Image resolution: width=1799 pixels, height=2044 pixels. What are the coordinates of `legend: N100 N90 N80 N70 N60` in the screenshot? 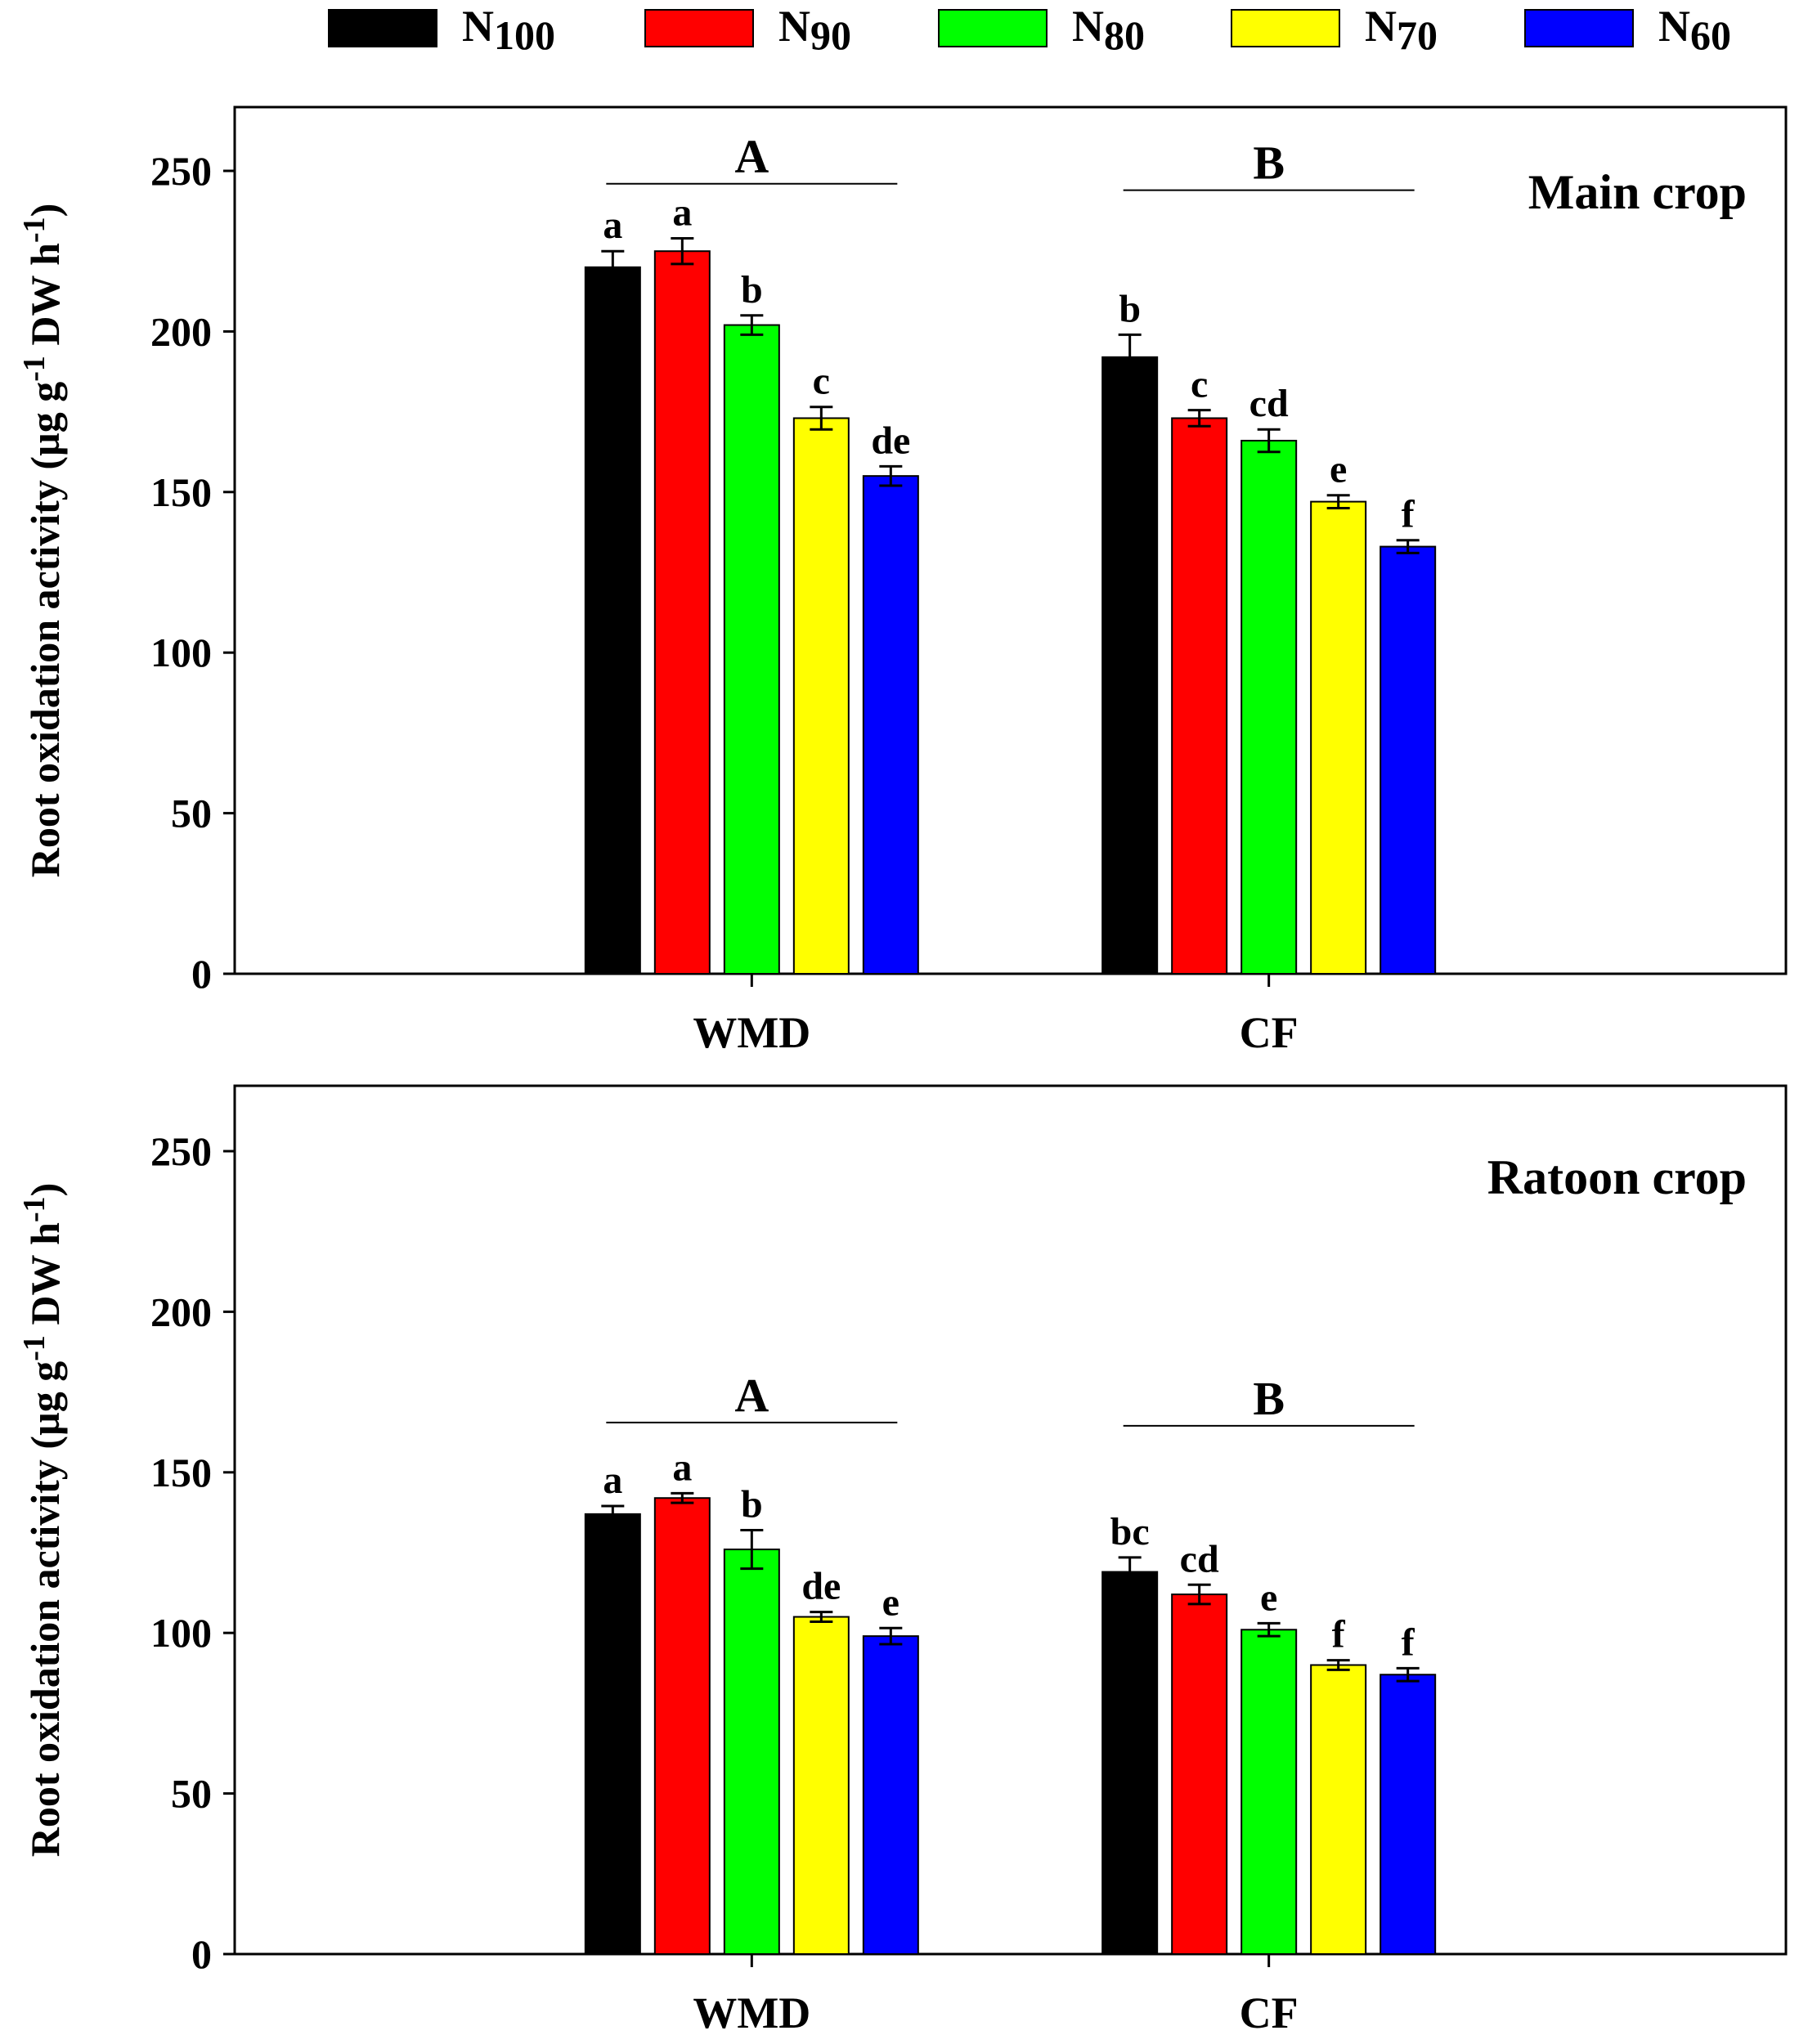 It's located at (1030, 30).